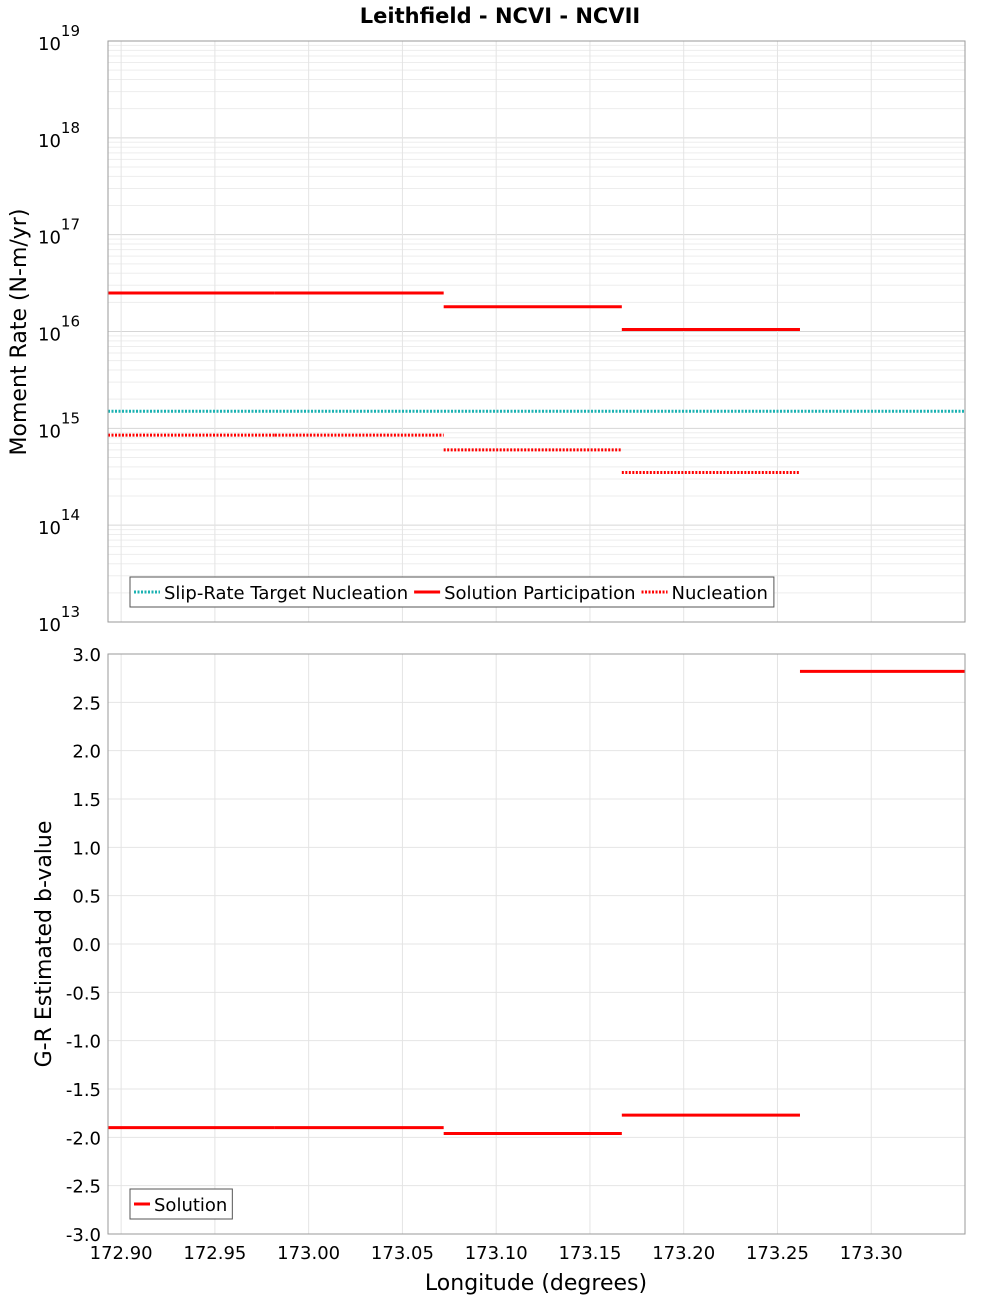 The height and width of the screenshot is (1300, 1000). What do you see at coordinates (589, 1253) in the screenshot?
I see `x-tick-label: 173.15` at bounding box center [589, 1253].